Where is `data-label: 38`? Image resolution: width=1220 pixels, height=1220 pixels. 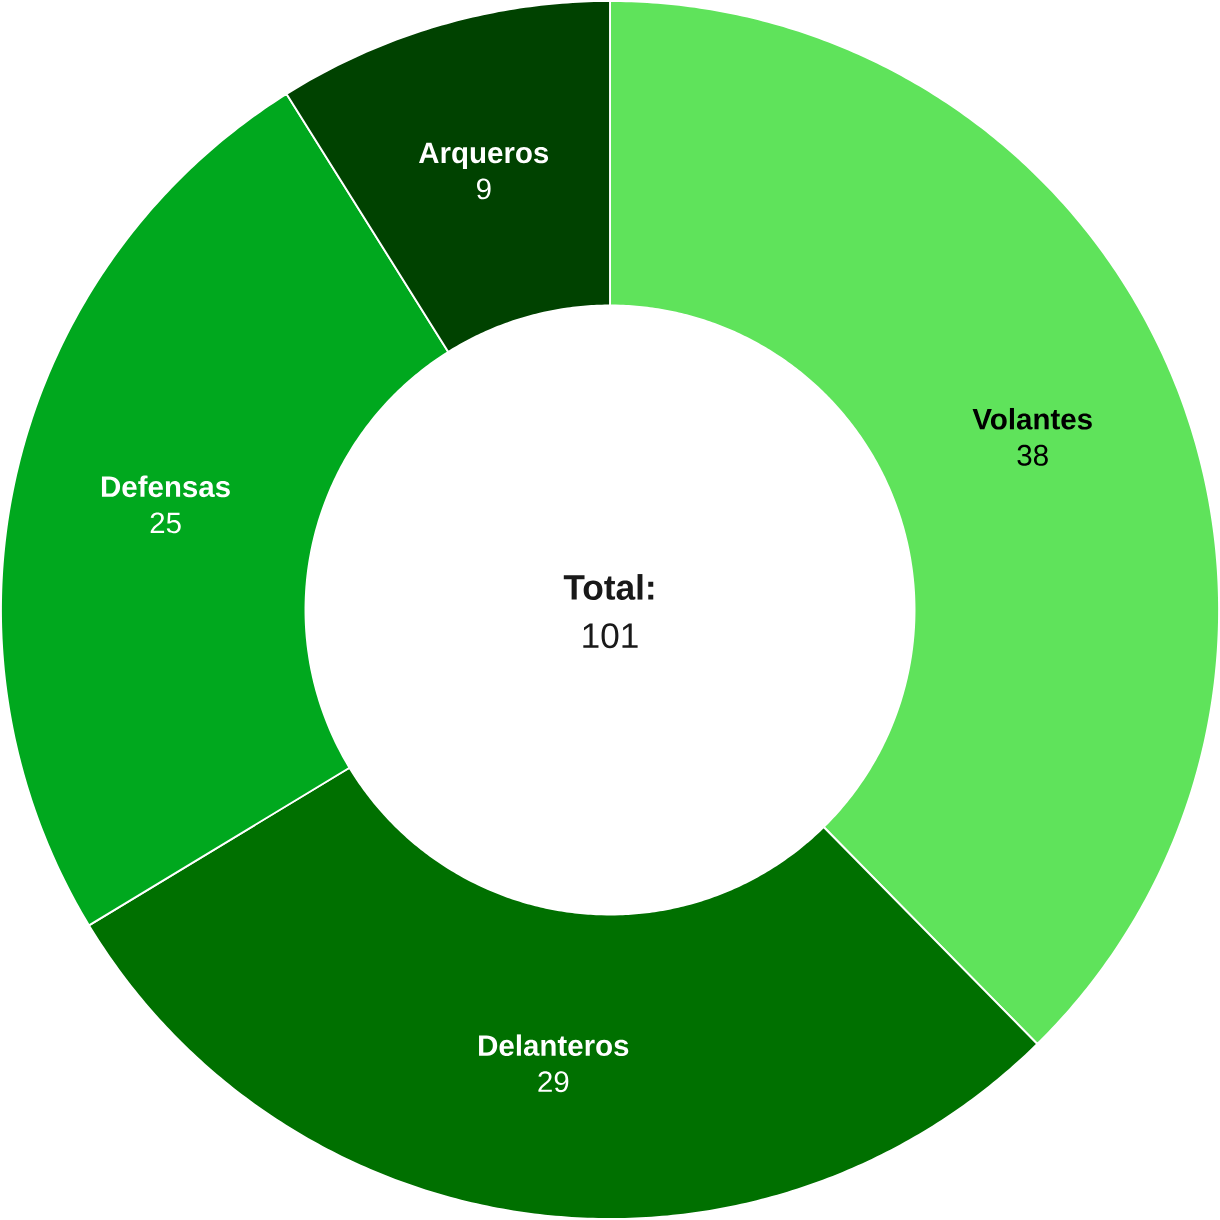 data-label: 38 is located at coordinates (1032, 455).